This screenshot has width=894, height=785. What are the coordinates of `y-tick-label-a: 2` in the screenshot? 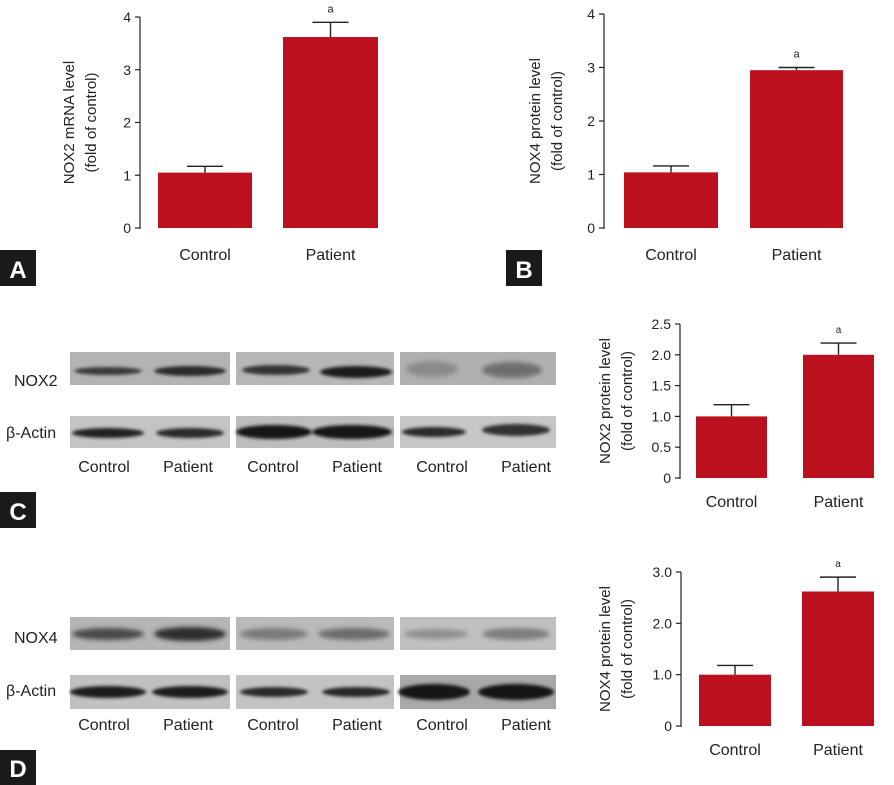 It's located at (127, 123).